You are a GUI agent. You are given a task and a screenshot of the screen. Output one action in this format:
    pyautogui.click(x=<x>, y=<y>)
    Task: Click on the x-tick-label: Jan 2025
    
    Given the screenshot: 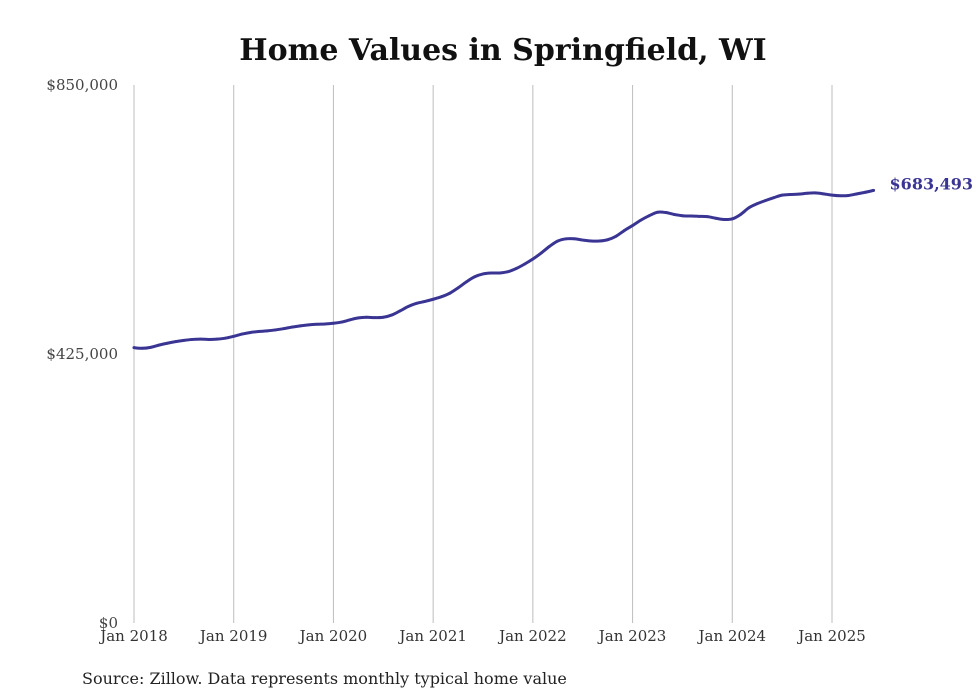 What is the action you would take?
    pyautogui.click(x=831, y=636)
    